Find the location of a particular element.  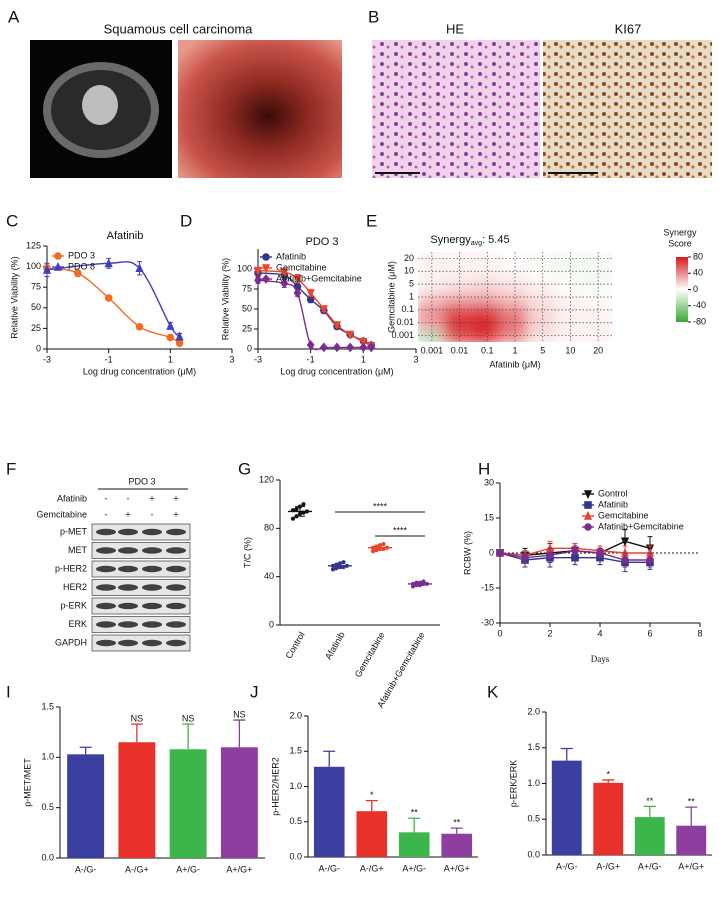

y-axis-label: Gemcitabine (μM) is located at coordinates (391, 297).